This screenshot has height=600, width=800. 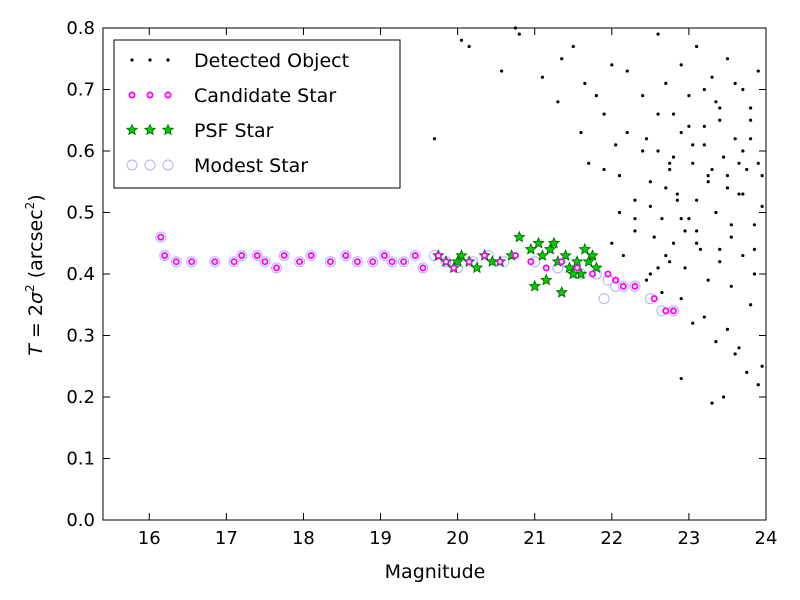 What do you see at coordinates (80, 213) in the screenshot?
I see `y-tick-label: 0.5` at bounding box center [80, 213].